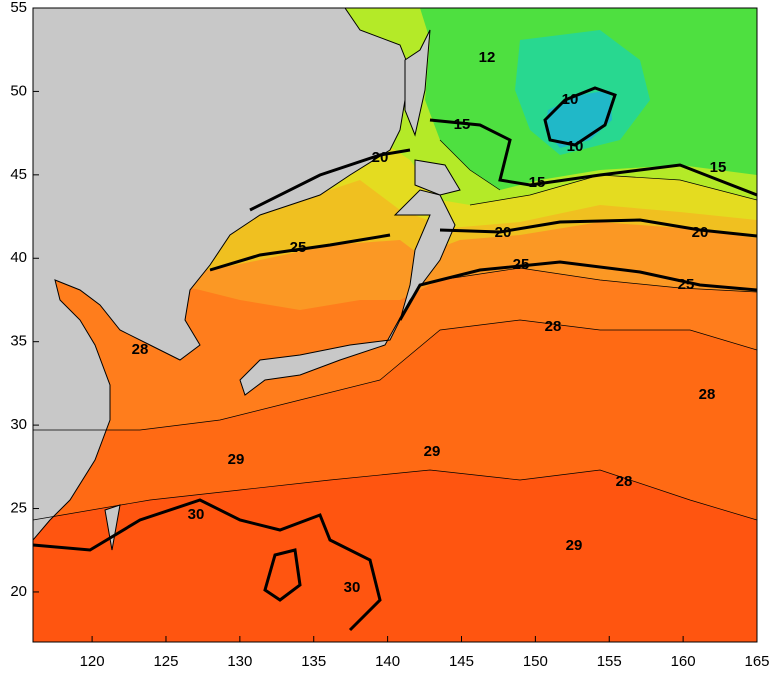  What do you see at coordinates (387, 661) in the screenshot?
I see `x-tick-label: 140` at bounding box center [387, 661].